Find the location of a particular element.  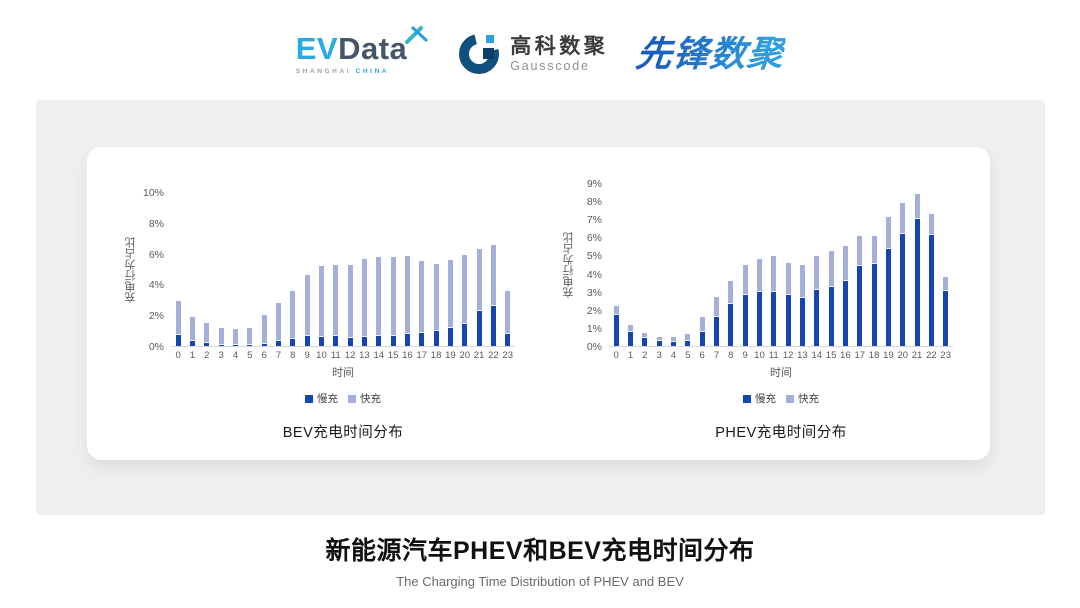

x-tick-label: 23 is located at coordinates (507, 355).